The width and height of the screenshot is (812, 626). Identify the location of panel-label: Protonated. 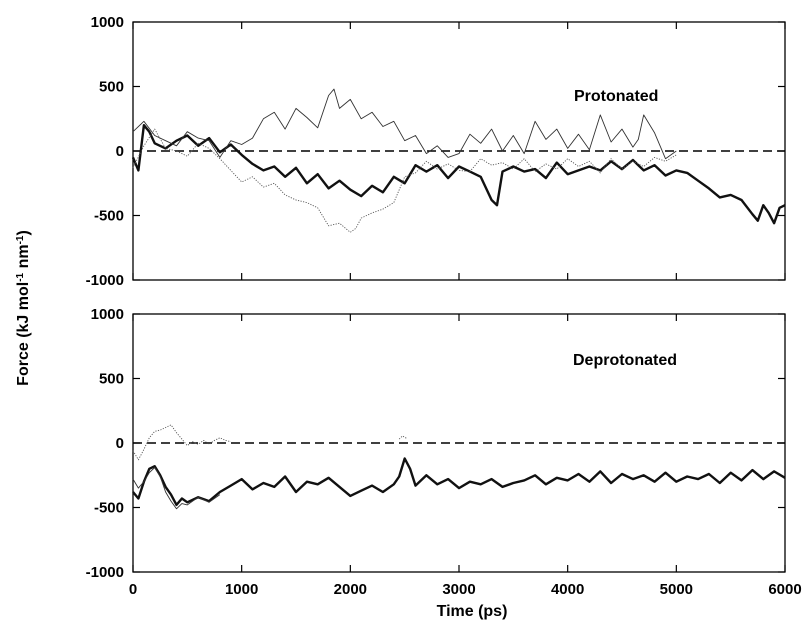
(616, 96).